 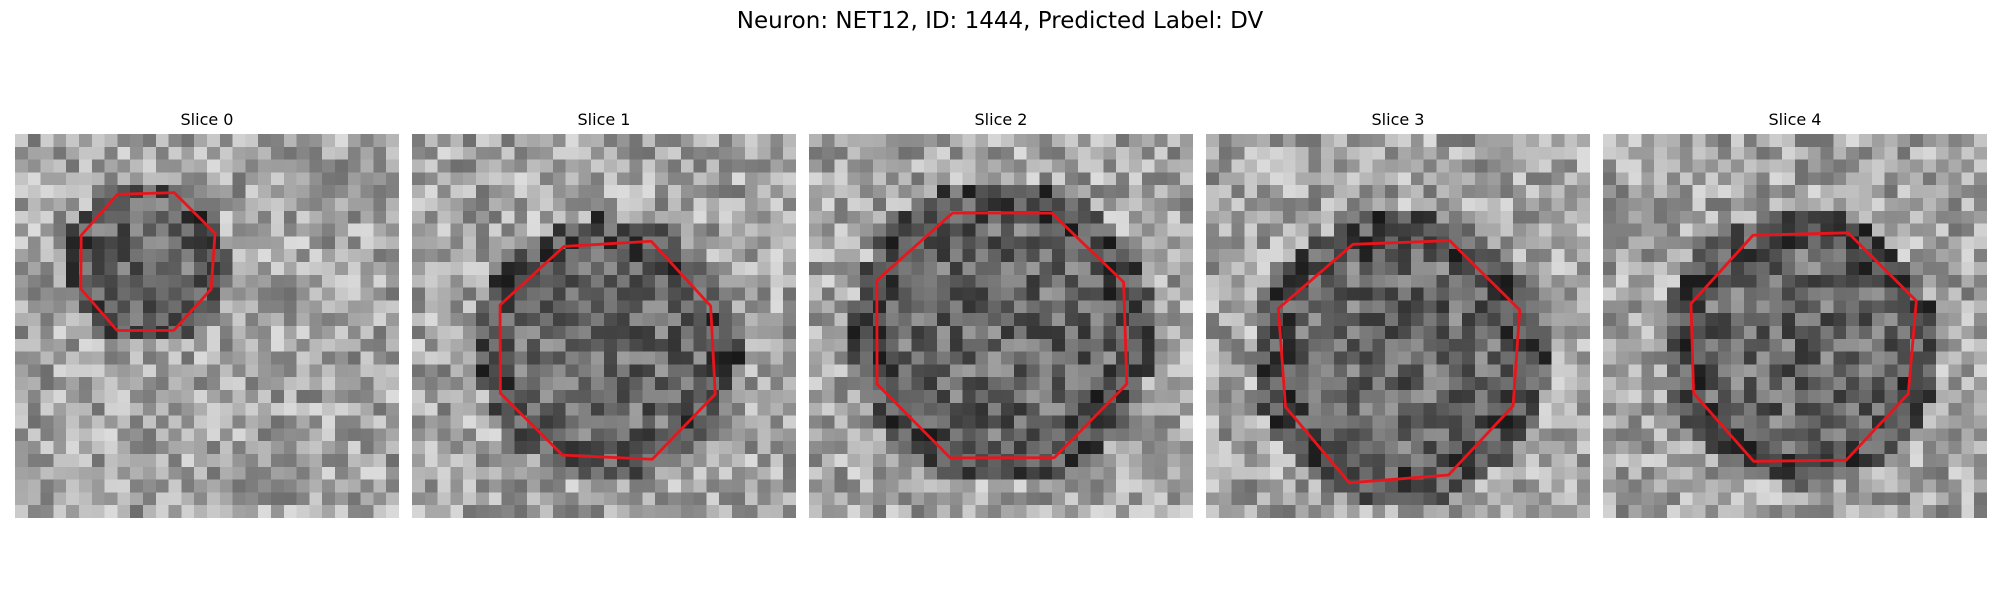 What do you see at coordinates (604, 120) in the screenshot?
I see `slice-title: Slice 1` at bounding box center [604, 120].